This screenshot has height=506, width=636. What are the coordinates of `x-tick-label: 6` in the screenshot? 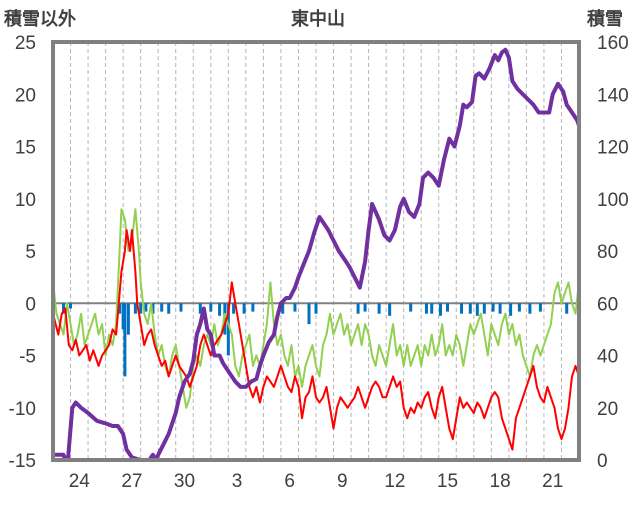 It's located at (289, 481).